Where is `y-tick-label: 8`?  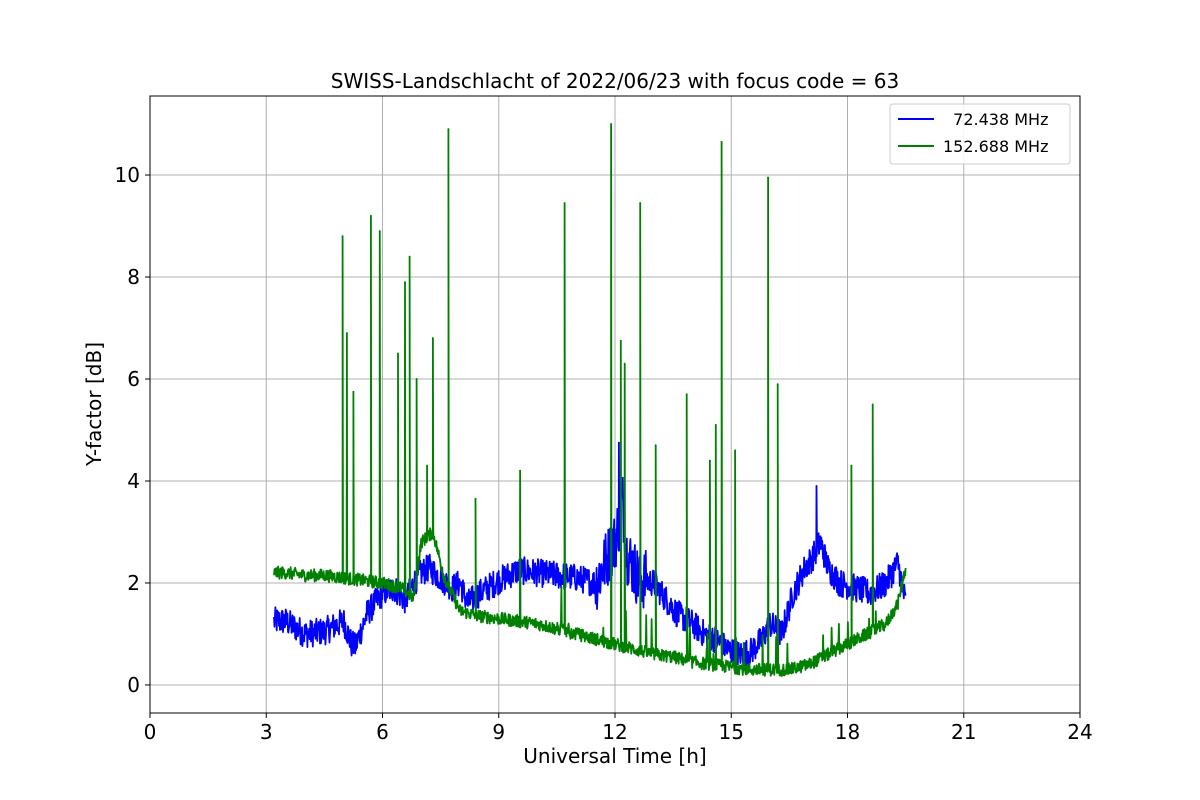
y-tick-label: 8 is located at coordinates (133, 277).